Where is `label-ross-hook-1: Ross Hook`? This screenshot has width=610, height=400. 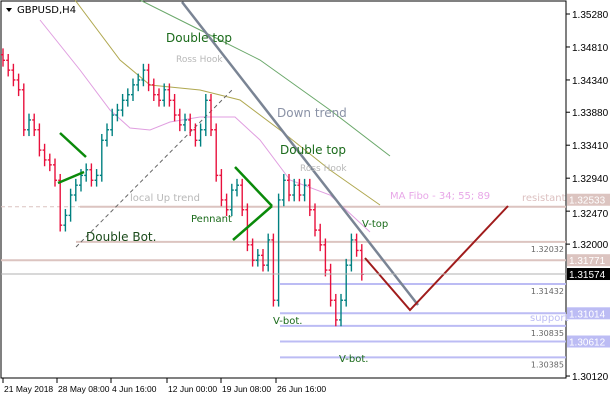 label-ross-hook-1: Ross Hook is located at coordinates (199, 60).